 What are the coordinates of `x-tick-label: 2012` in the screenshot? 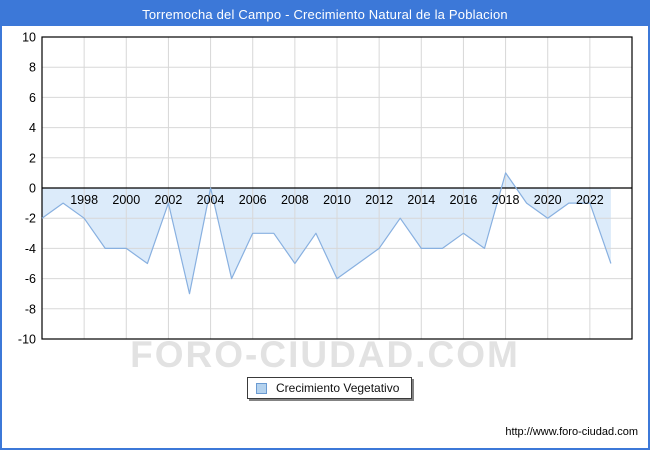 It's located at (379, 200).